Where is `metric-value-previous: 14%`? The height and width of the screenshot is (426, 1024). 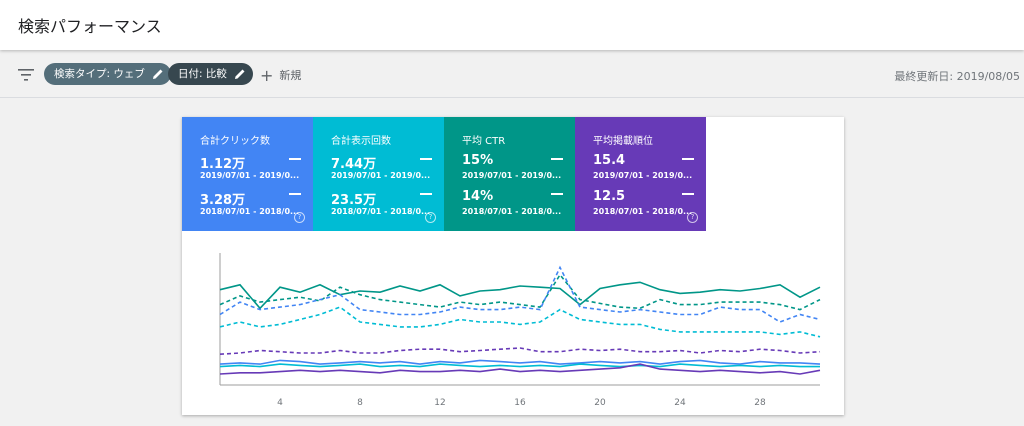 metric-value-previous: 14% is located at coordinates (478, 196).